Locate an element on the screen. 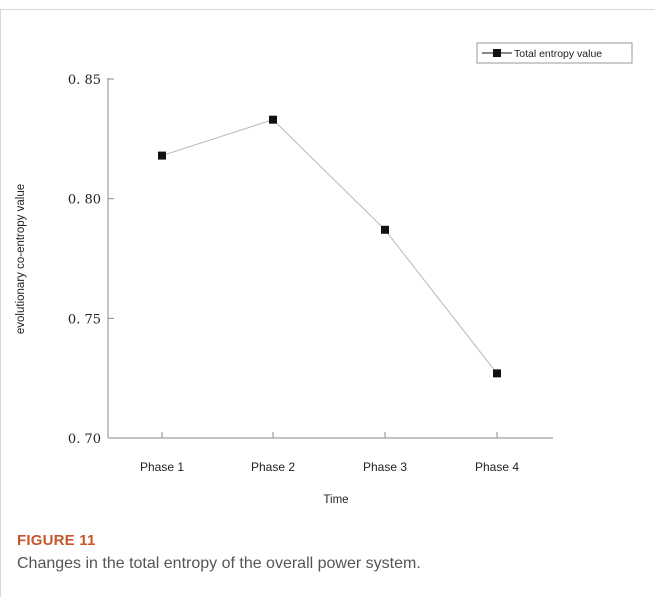 The height and width of the screenshot is (597, 655). y-tick-label: 0. 75 is located at coordinates (84, 319).